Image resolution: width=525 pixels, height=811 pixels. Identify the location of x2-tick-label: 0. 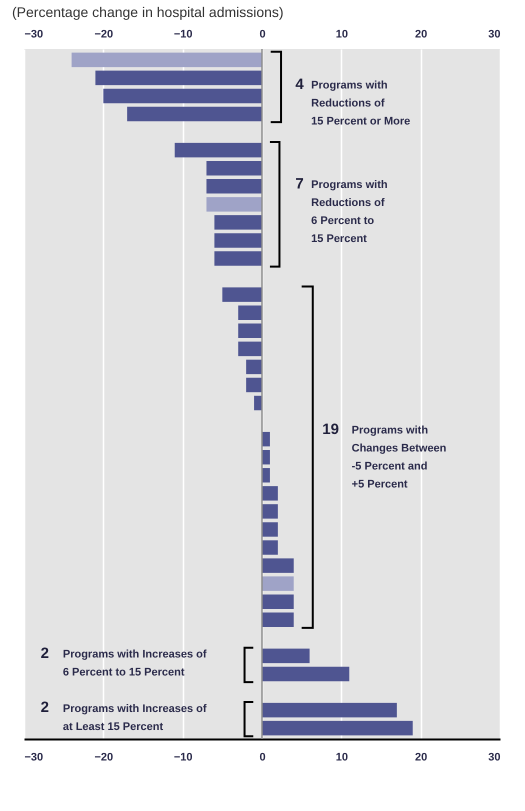
(262, 758).